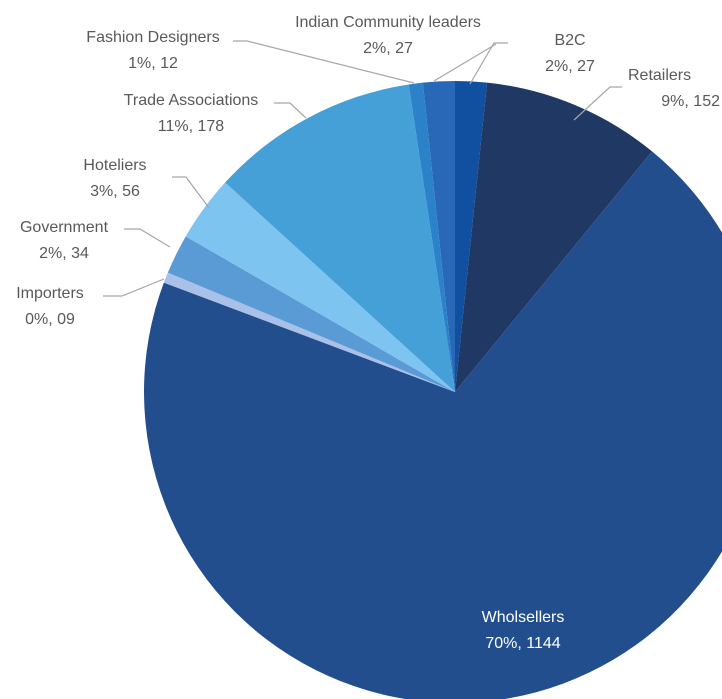 The image size is (722, 699). What do you see at coordinates (50, 293) in the screenshot?
I see `slice-label-name: Importers` at bounding box center [50, 293].